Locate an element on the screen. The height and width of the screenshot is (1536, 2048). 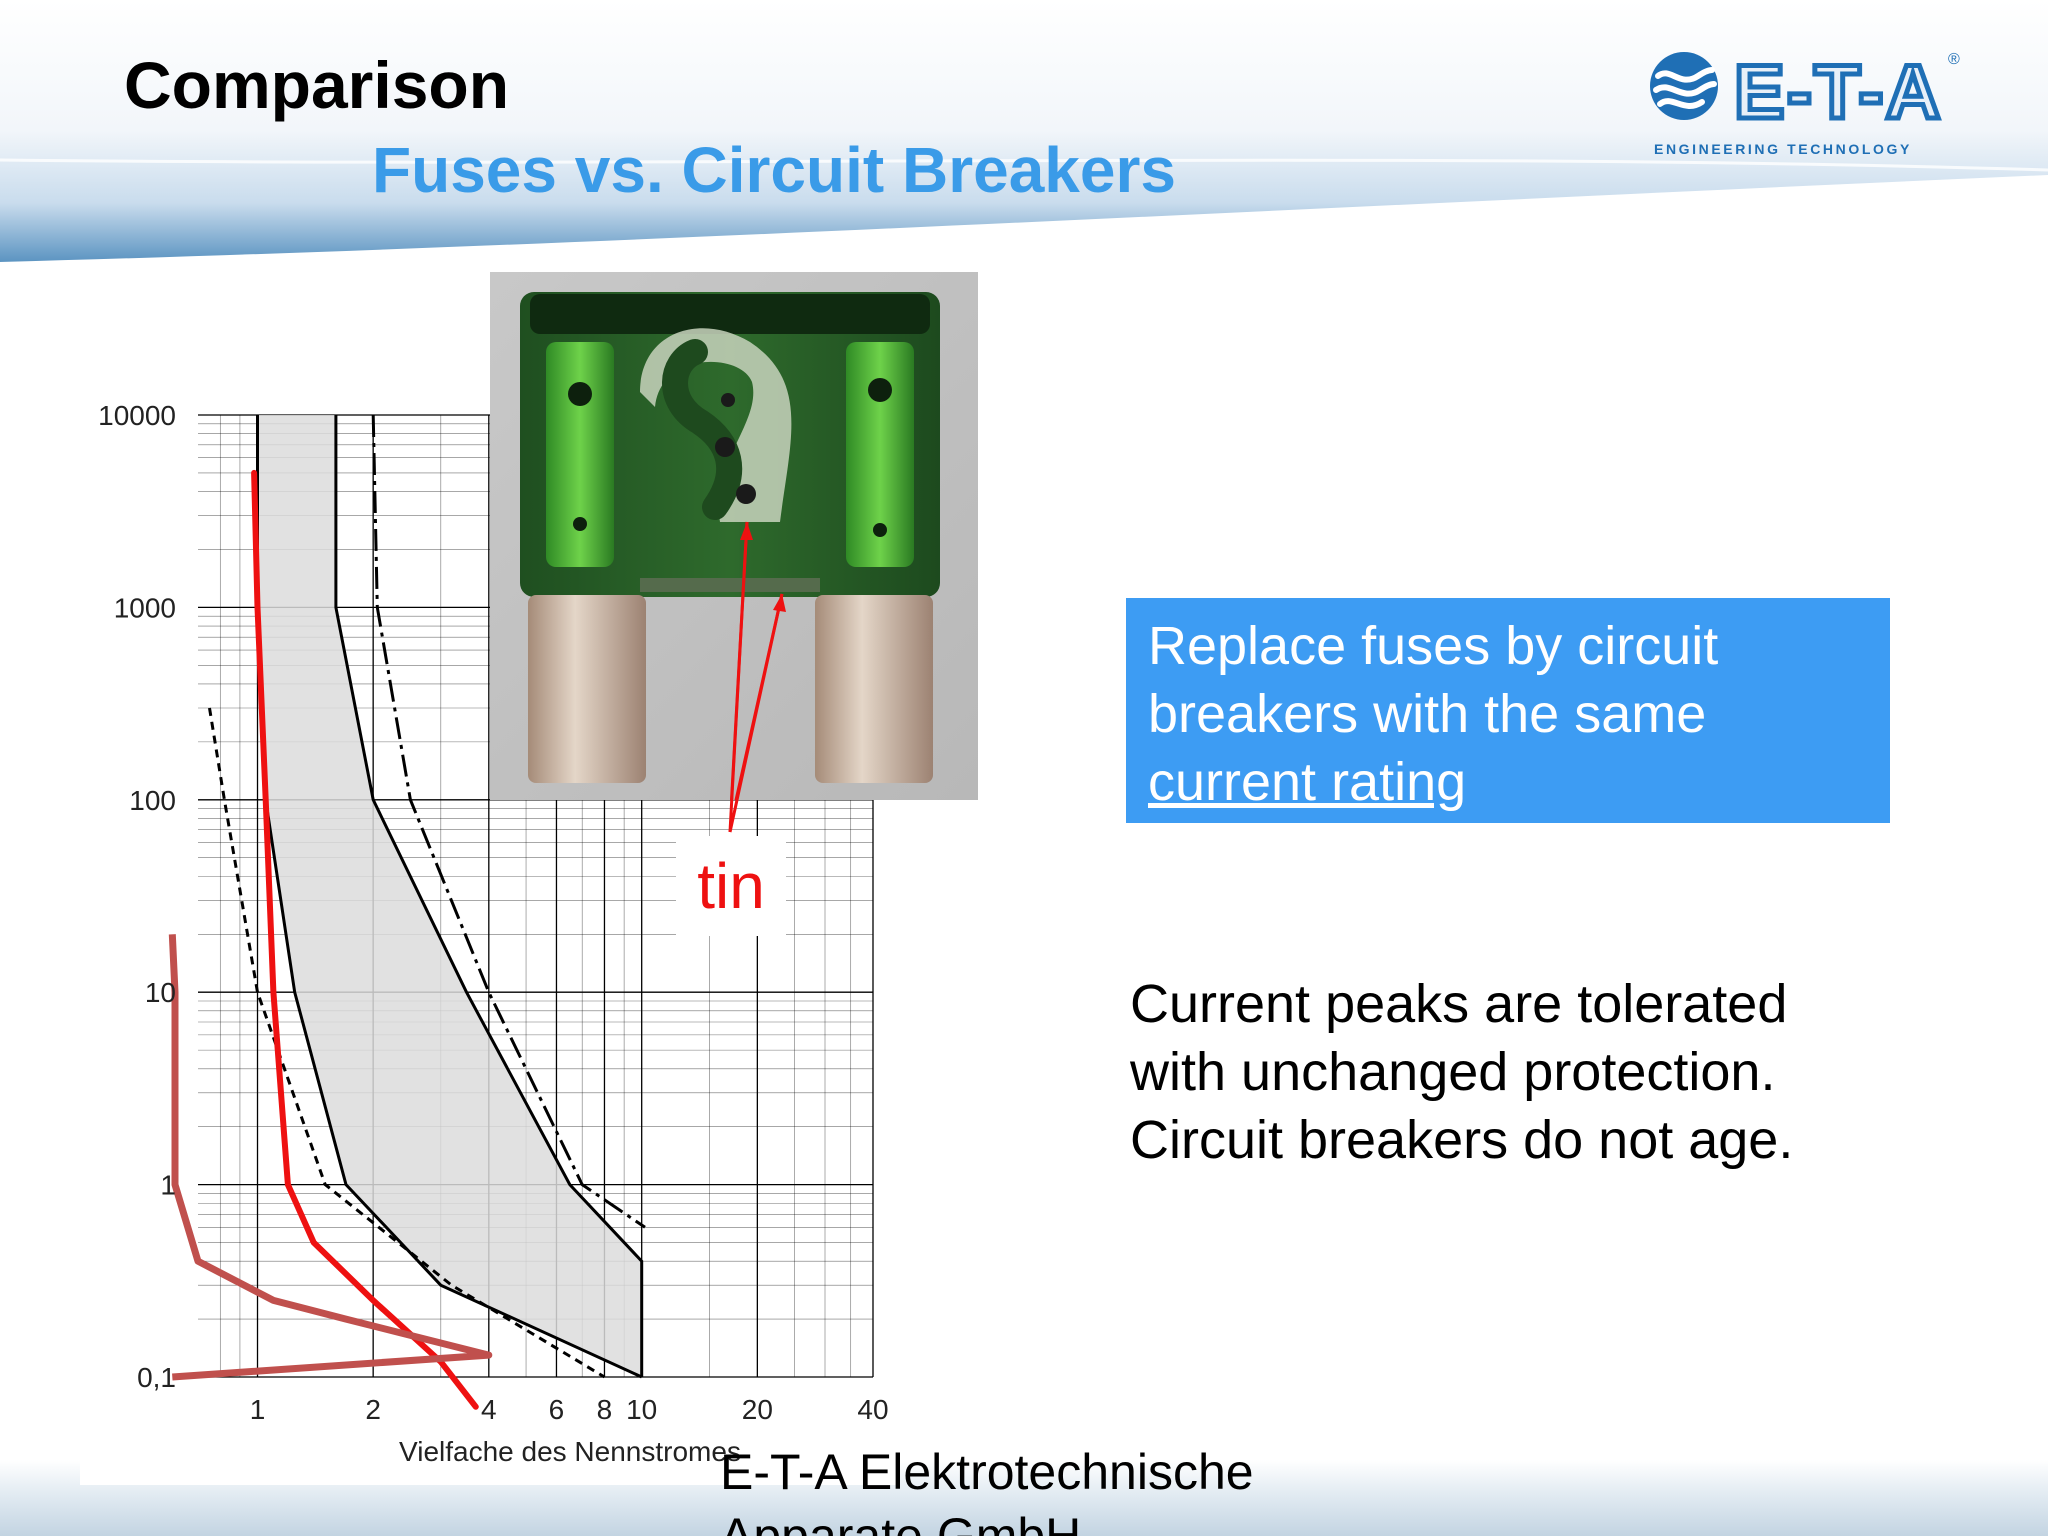
y-tick-label: 1 is located at coordinates (168, 1185).